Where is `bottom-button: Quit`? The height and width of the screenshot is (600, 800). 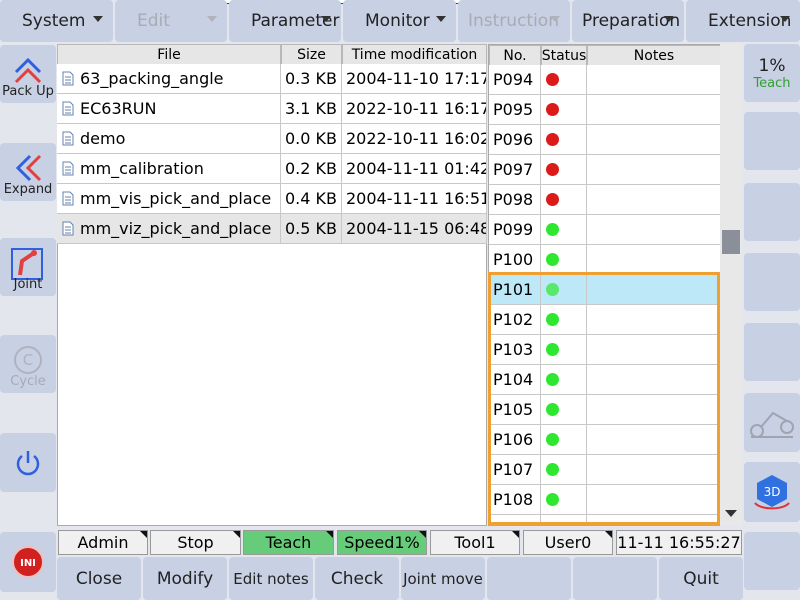
bottom-button: Quit is located at coordinates (701, 578).